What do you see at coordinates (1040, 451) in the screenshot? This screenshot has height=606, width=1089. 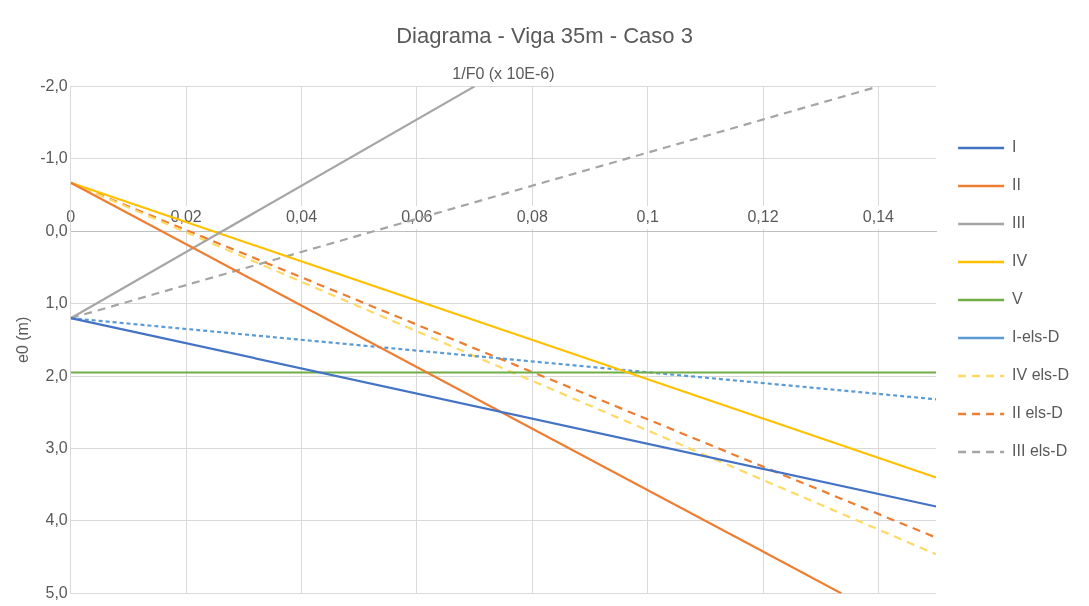 I see `legend-label: III els-D` at bounding box center [1040, 451].